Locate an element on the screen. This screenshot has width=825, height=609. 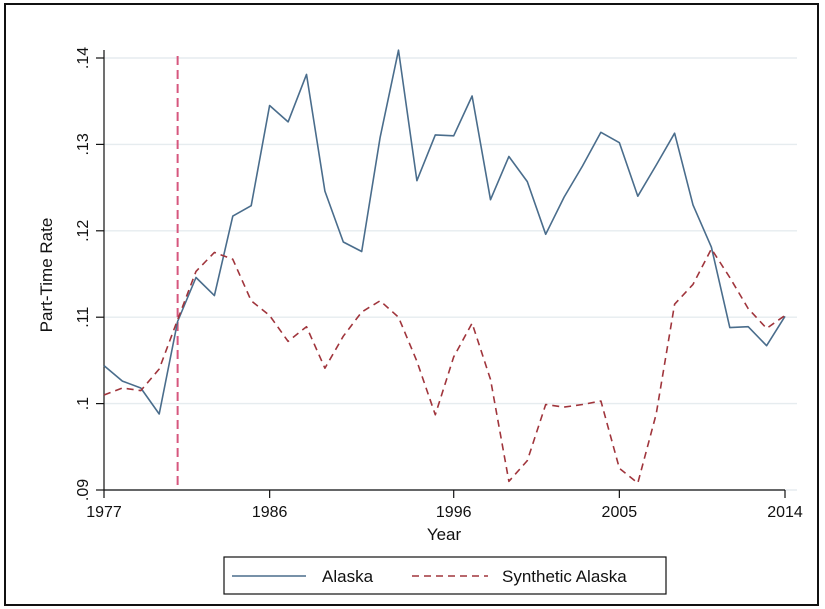
x-tick-label: 2005 is located at coordinates (620, 512).